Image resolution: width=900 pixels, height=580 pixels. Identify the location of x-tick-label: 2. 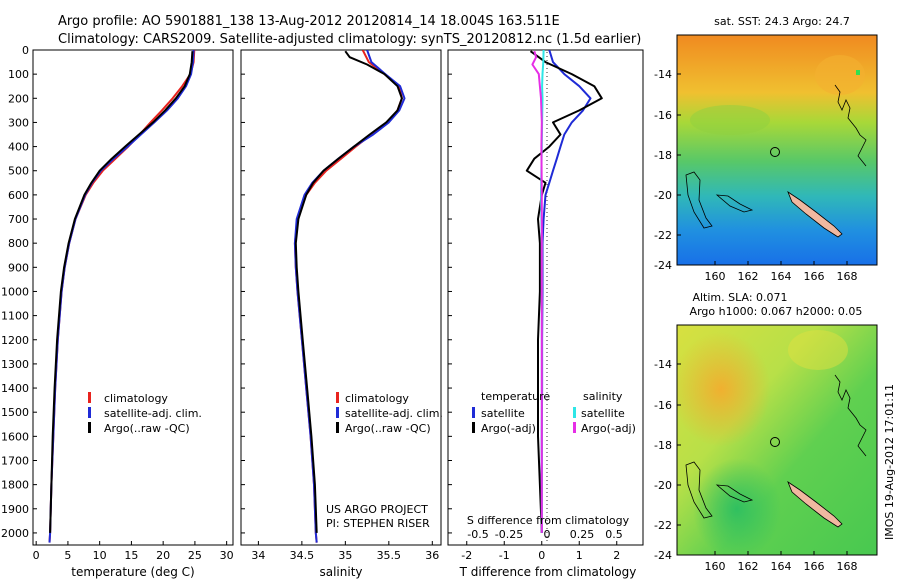
(616, 555).